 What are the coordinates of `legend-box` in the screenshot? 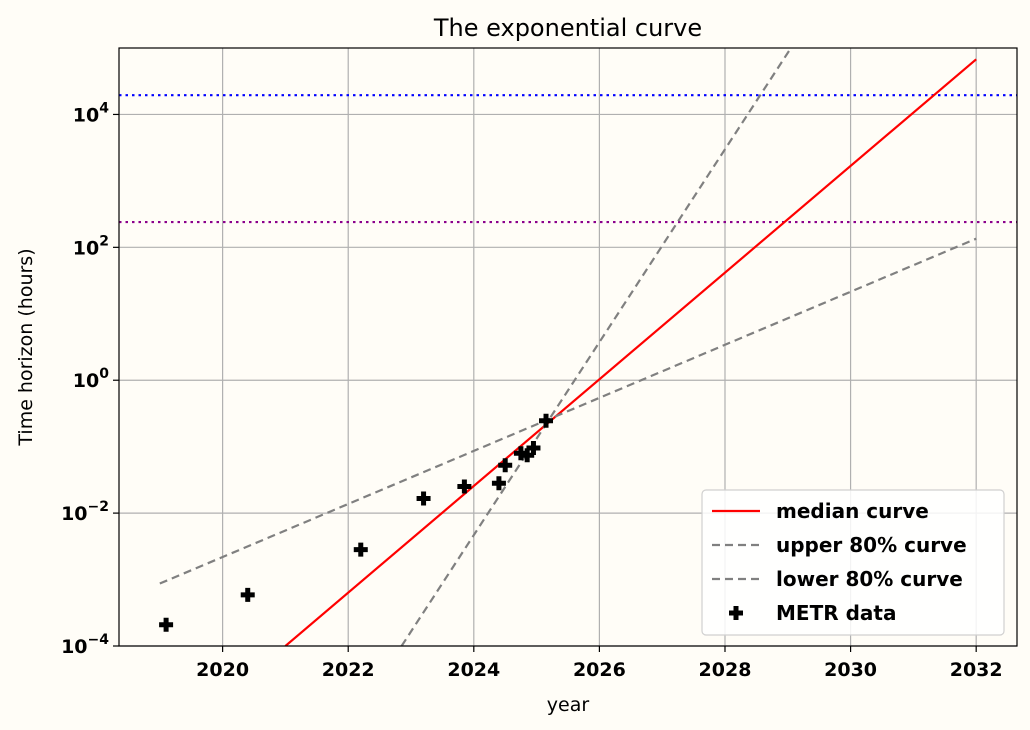 It's located at (853, 562).